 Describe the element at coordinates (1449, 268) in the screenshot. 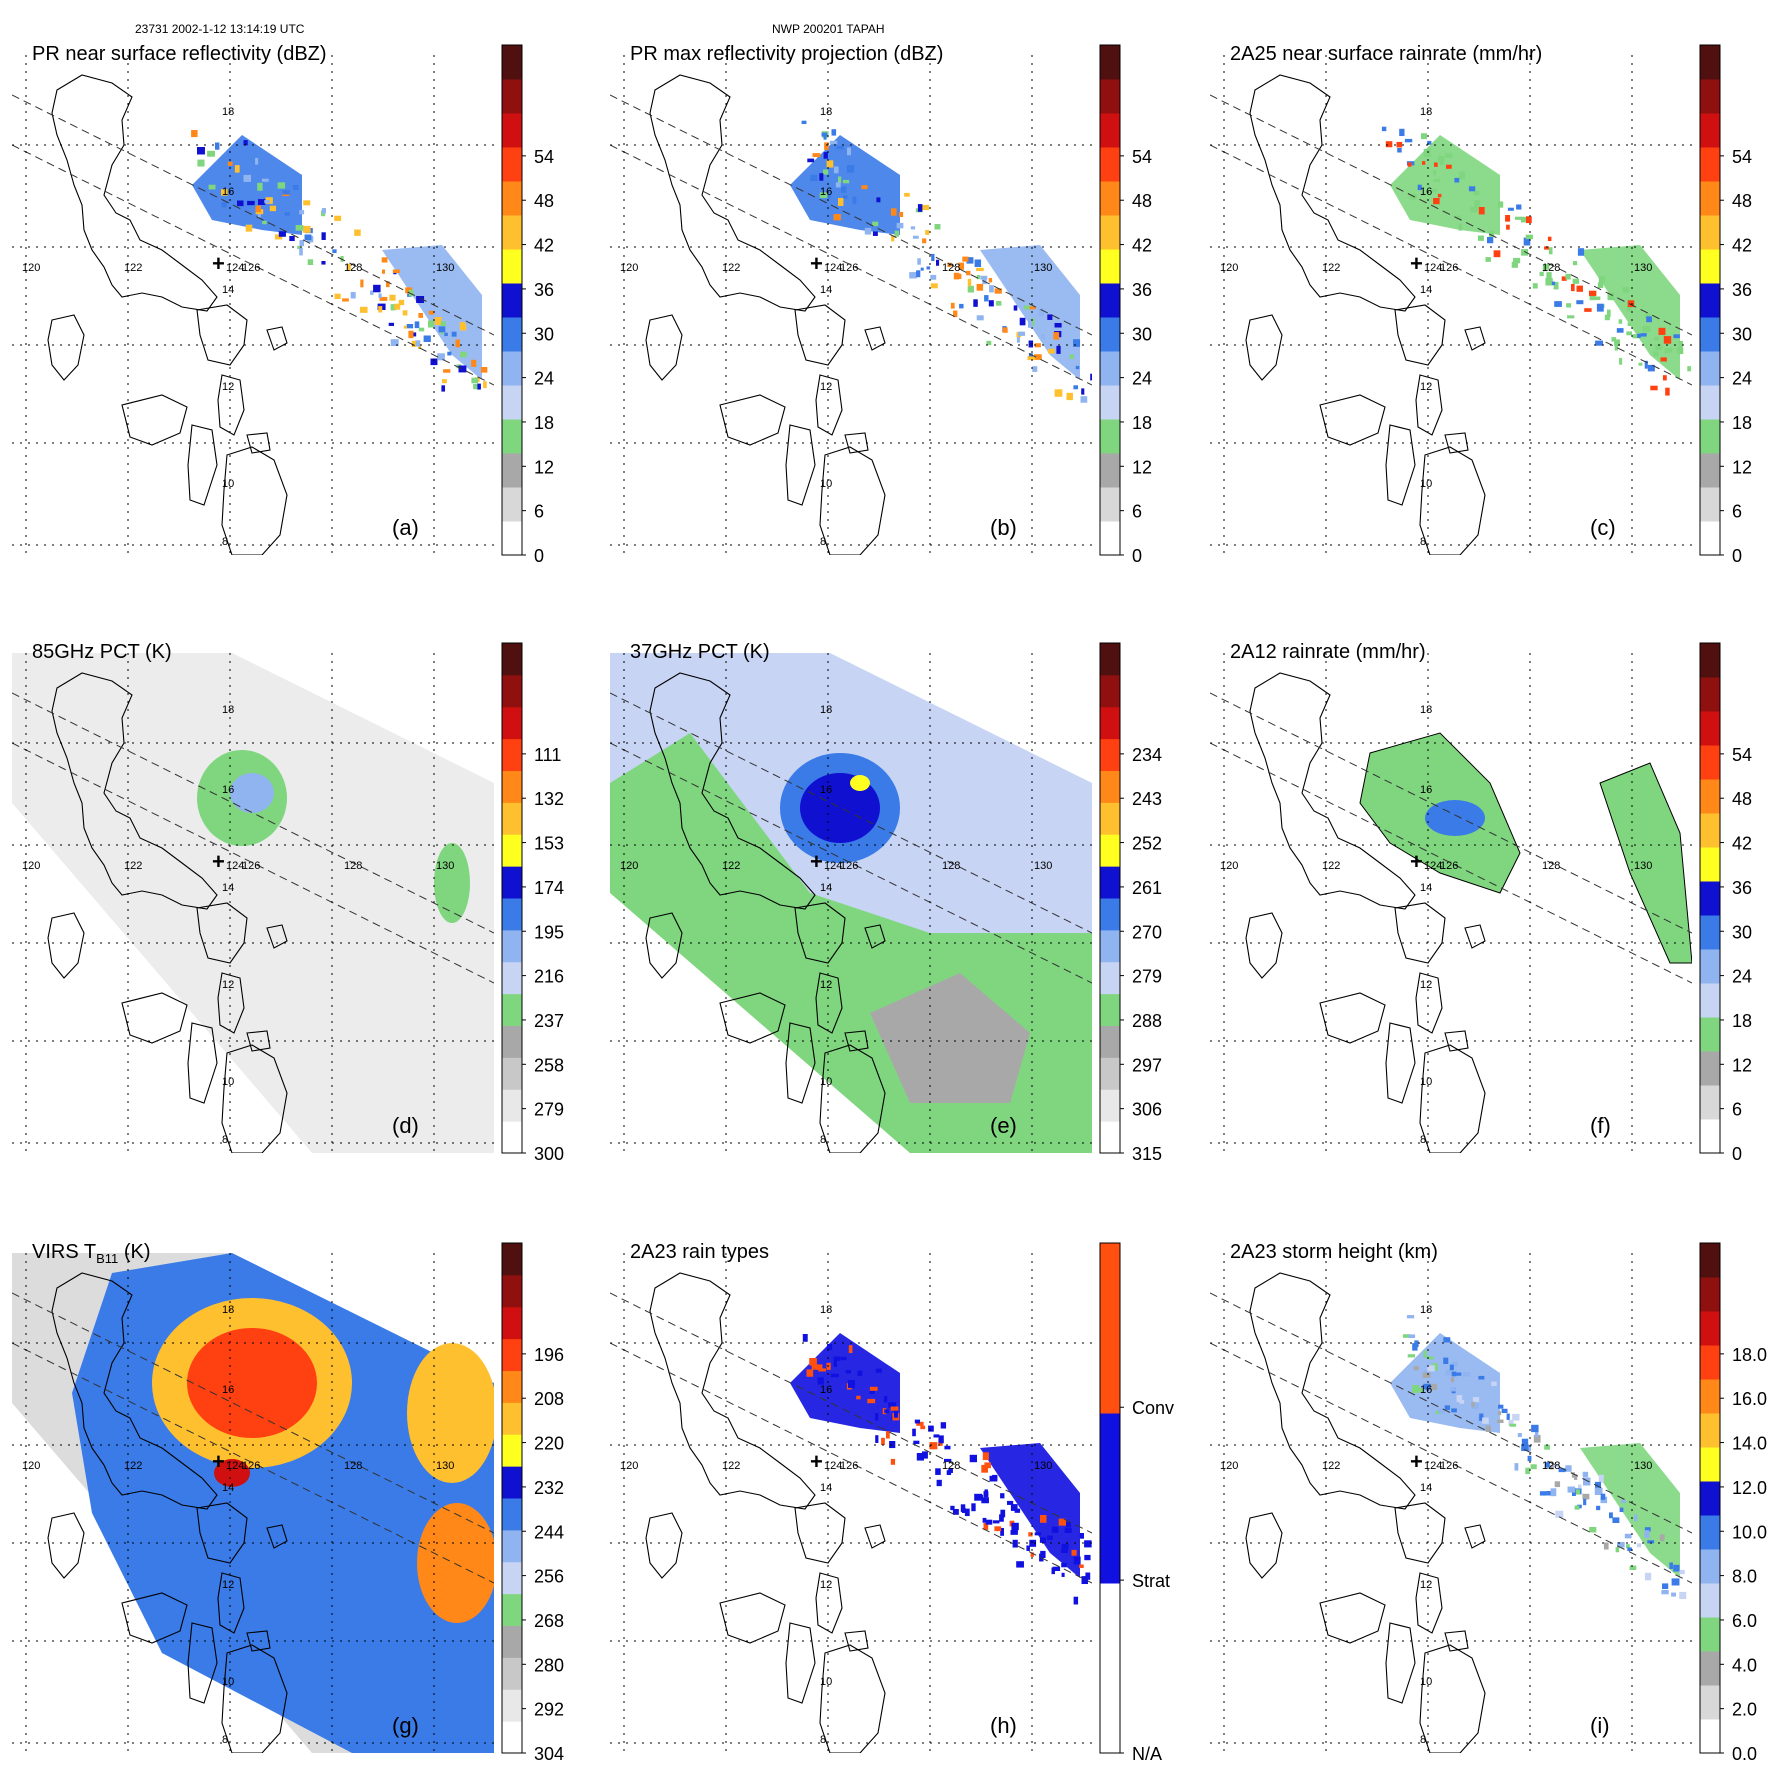

I see `lon-label-126: 126` at that location.